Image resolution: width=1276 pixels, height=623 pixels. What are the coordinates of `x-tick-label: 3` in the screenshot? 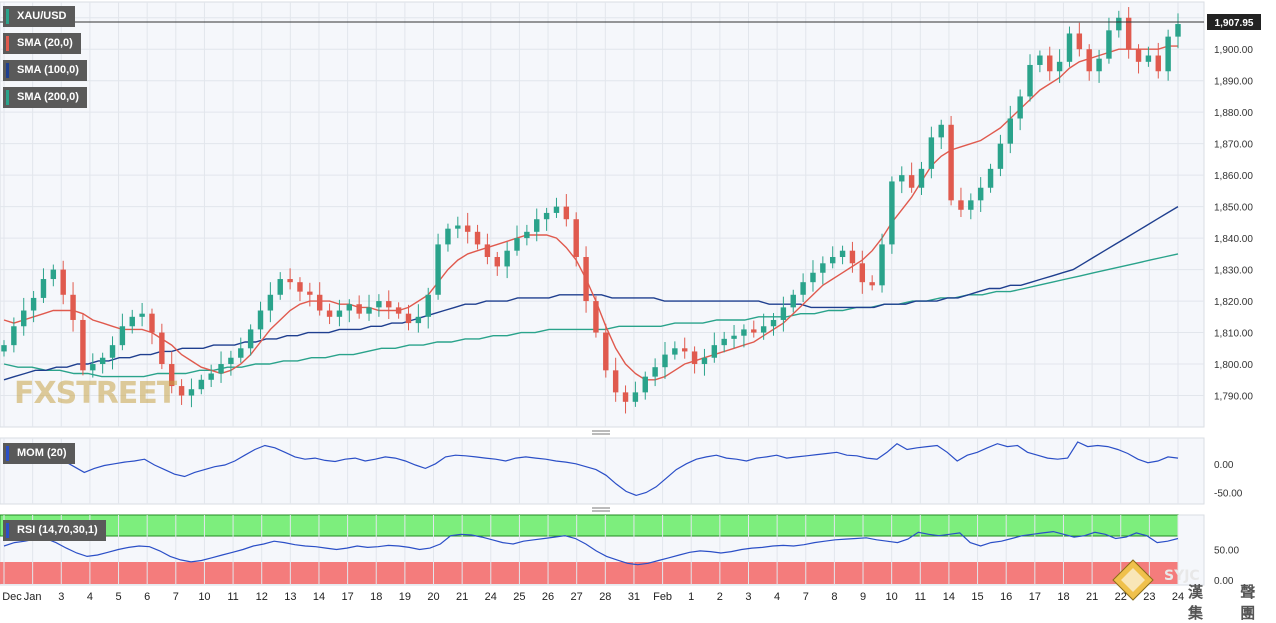 It's located at (61, 597).